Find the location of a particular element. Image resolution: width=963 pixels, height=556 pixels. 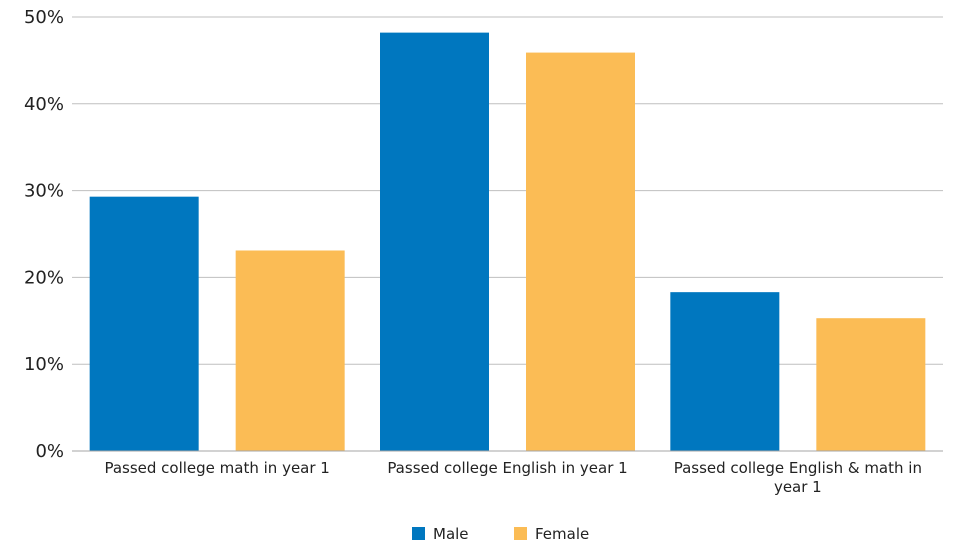

x-category-label: Passed college math in year 1 is located at coordinates (216, 468).